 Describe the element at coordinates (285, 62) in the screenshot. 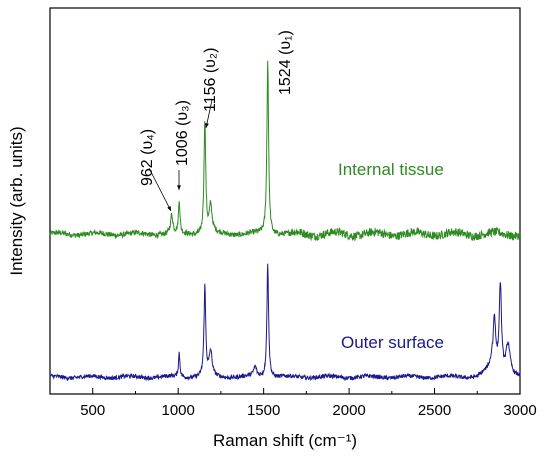

I see `peak-label: 1524 (υ₁)` at that location.